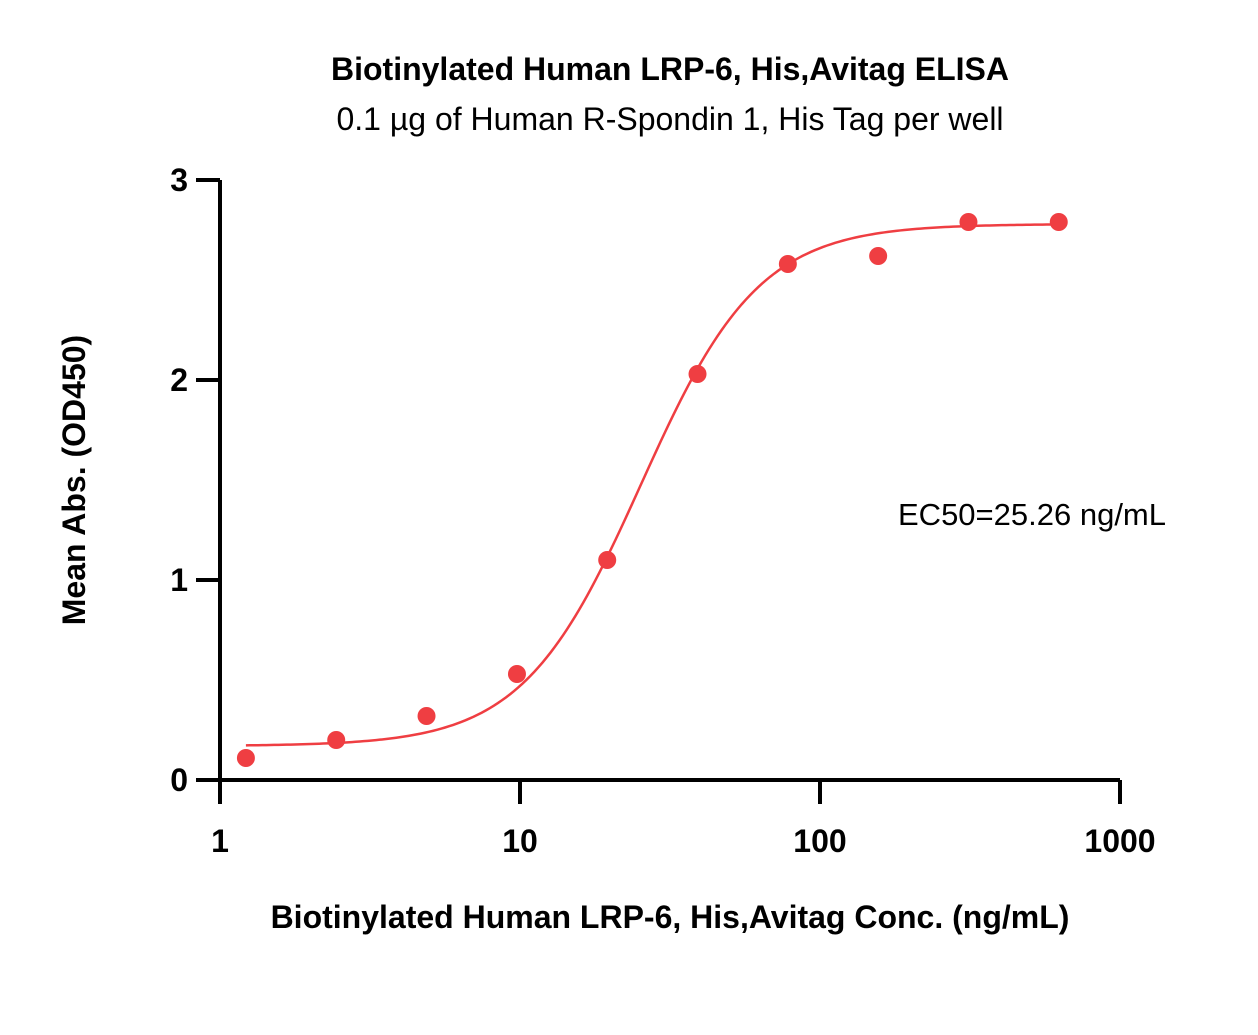  I want to click on x-tick-label: 100, so click(819, 841).